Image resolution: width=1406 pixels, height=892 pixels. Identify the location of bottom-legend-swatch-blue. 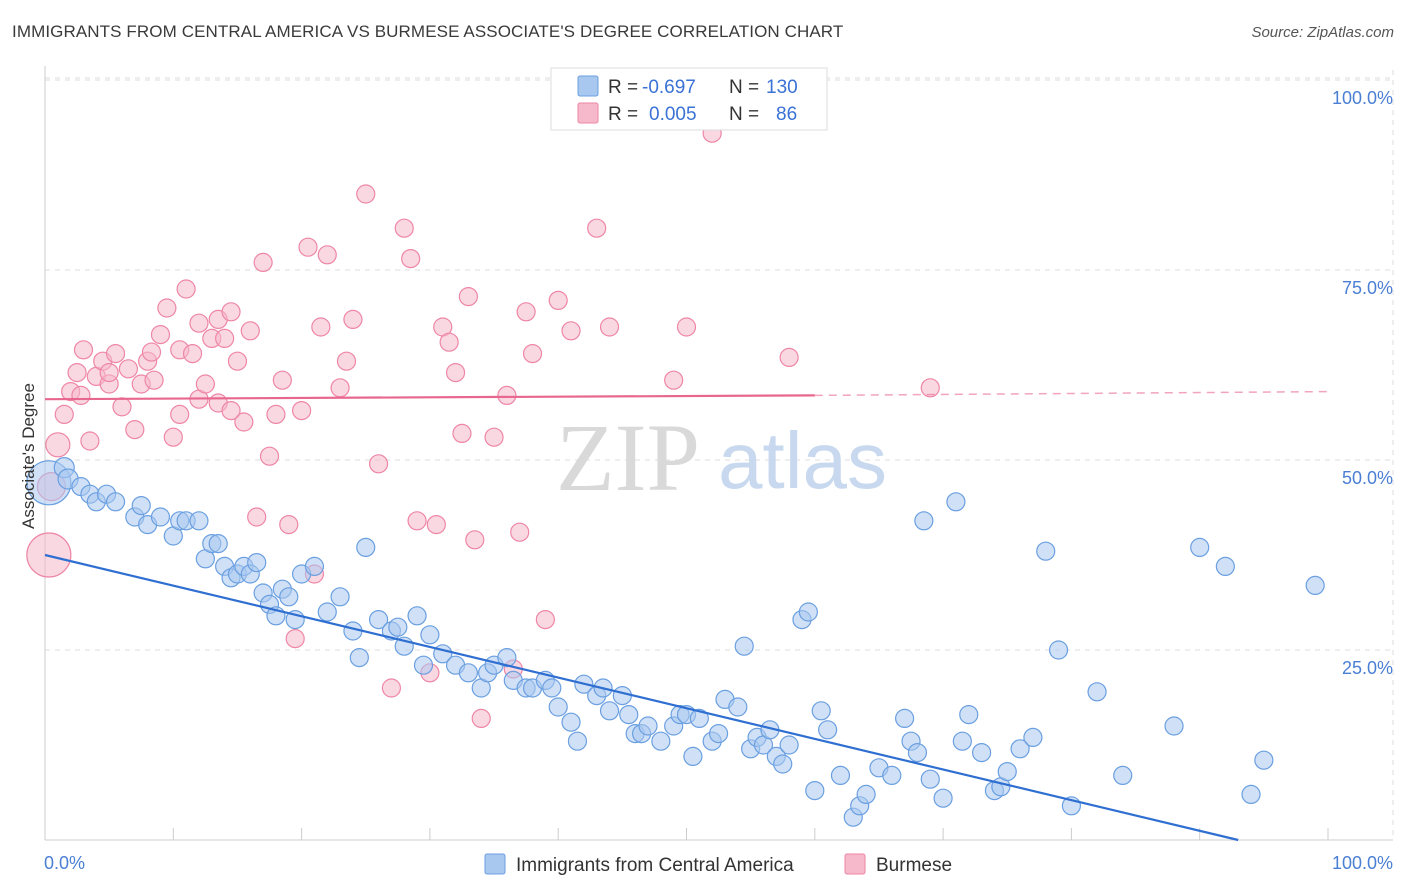
(495, 864).